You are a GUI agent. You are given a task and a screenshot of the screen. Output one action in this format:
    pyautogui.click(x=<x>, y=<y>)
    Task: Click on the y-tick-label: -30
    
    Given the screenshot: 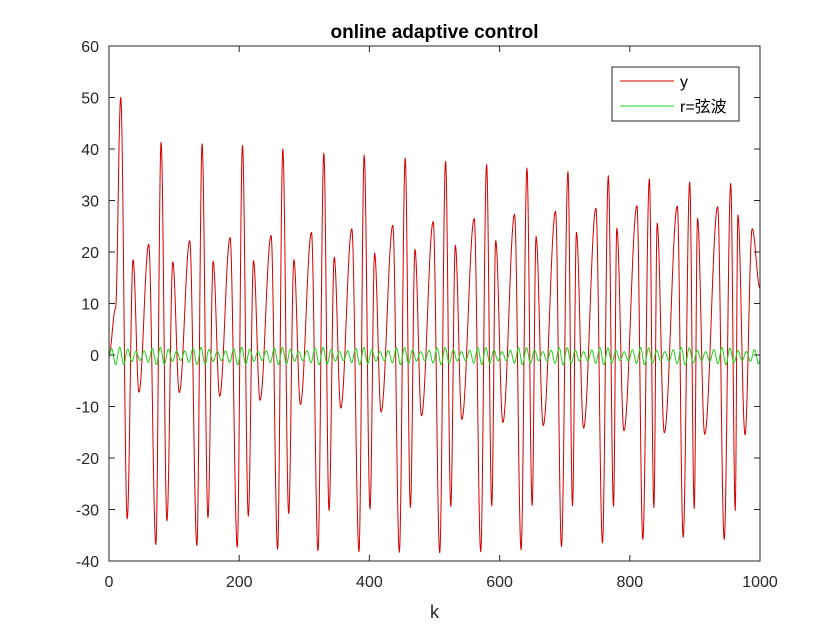 What is the action you would take?
    pyautogui.click(x=87, y=511)
    